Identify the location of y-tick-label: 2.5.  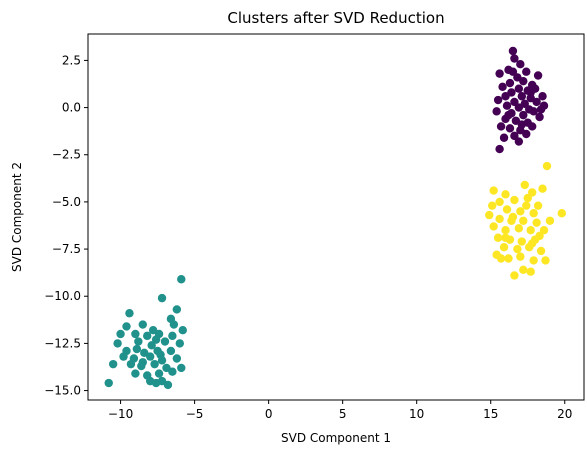
(71, 60).